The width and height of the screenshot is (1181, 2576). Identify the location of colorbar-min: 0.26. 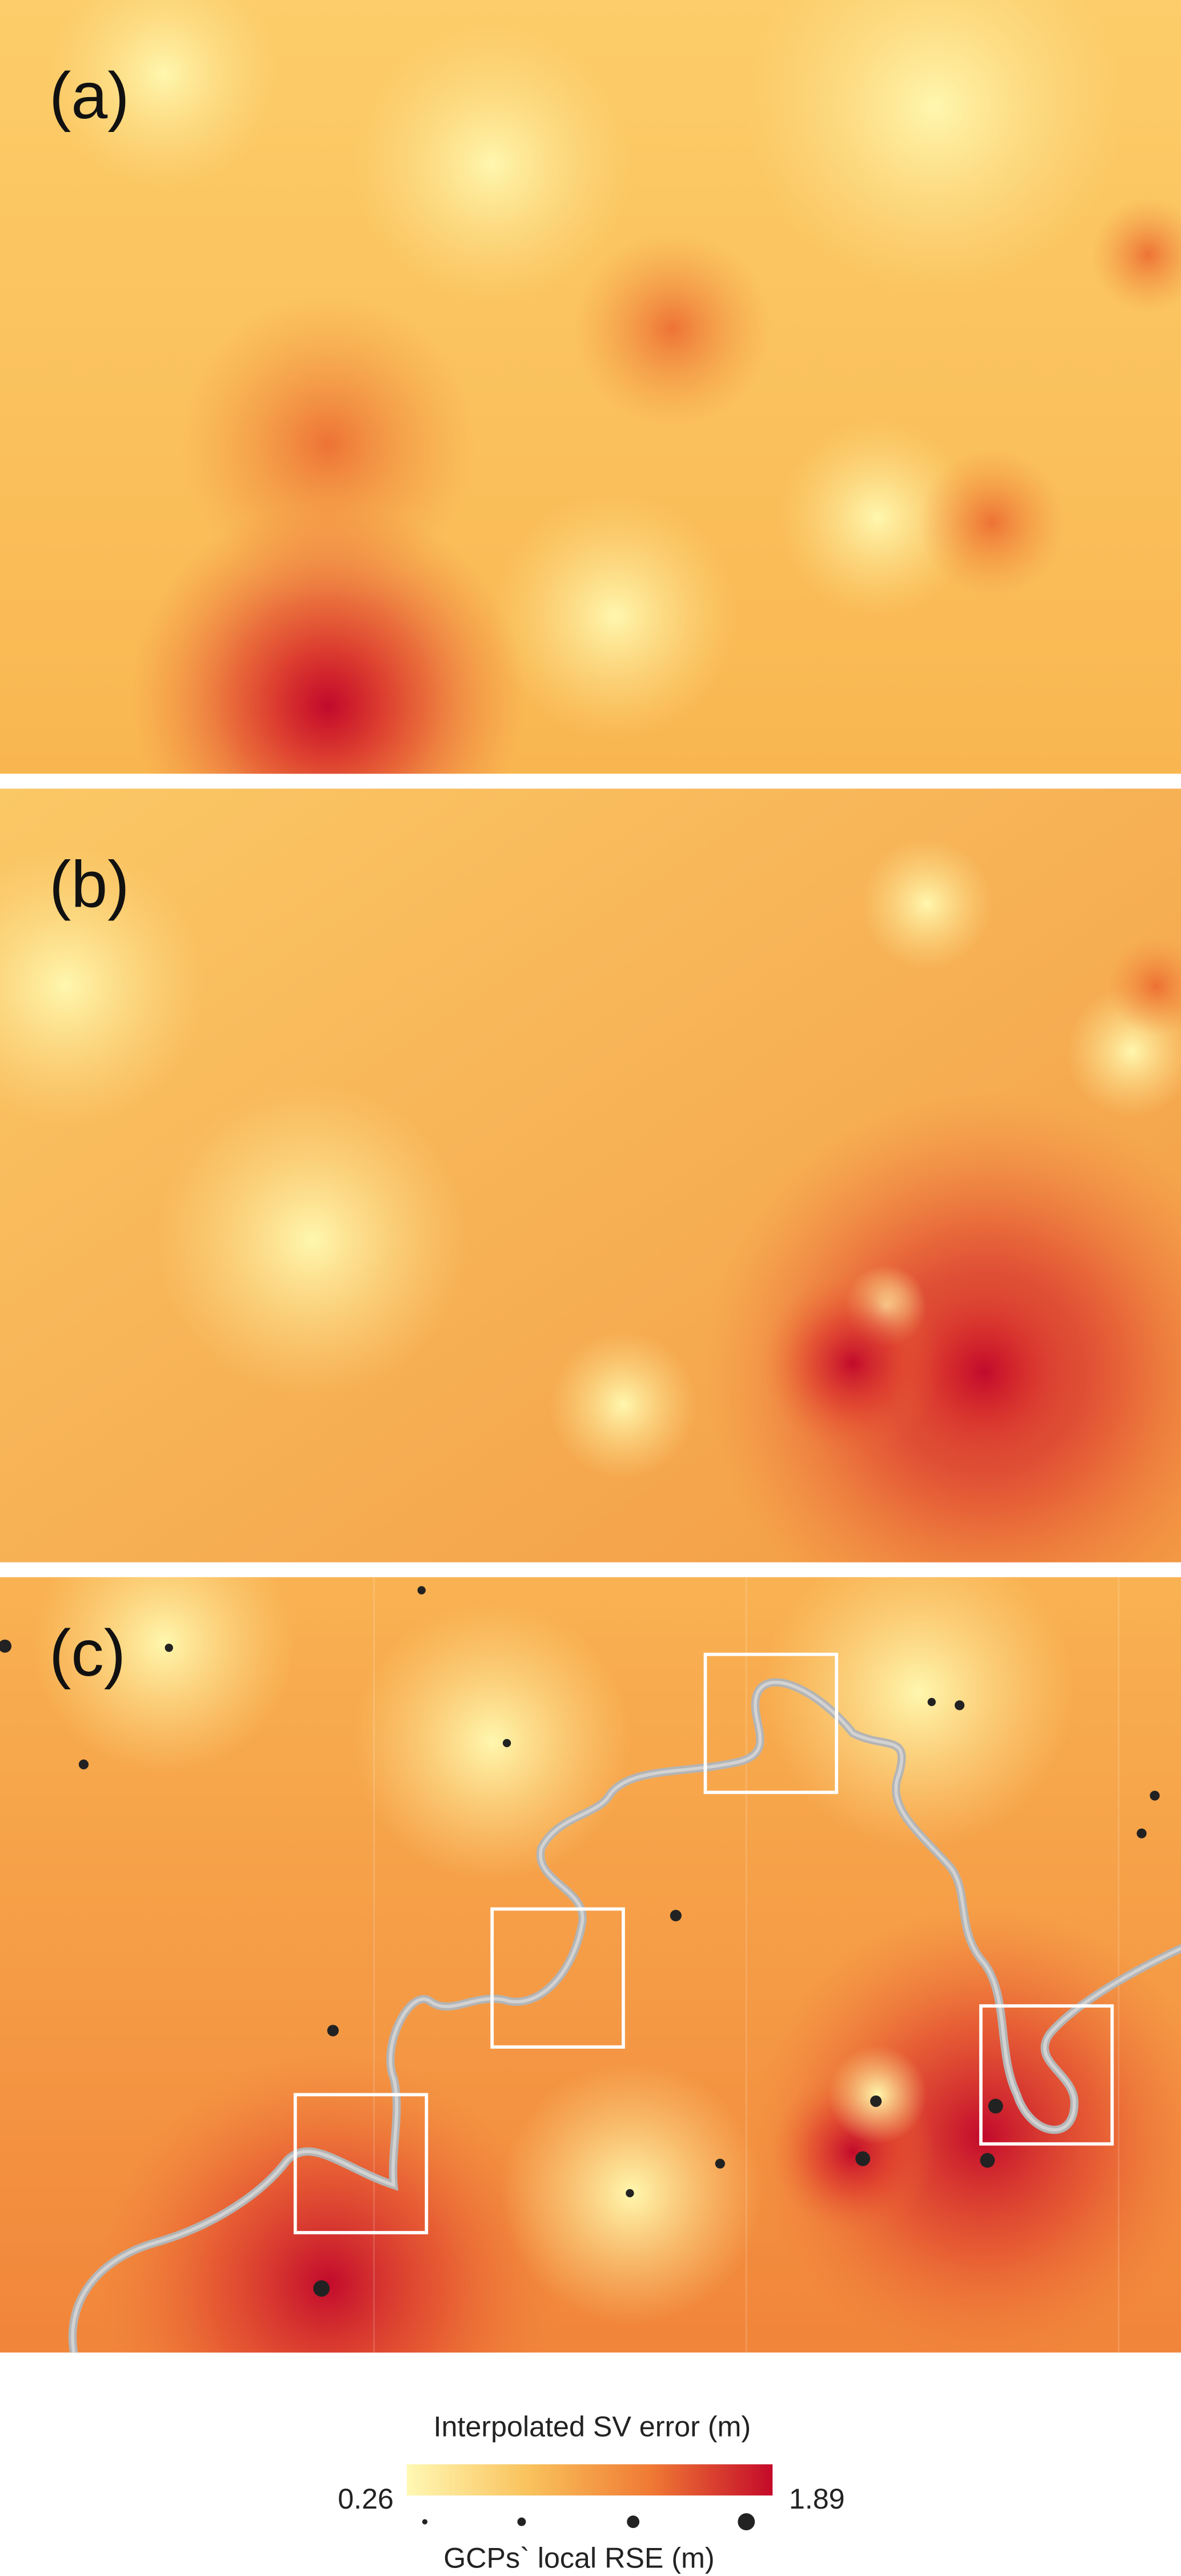
(366, 2498).